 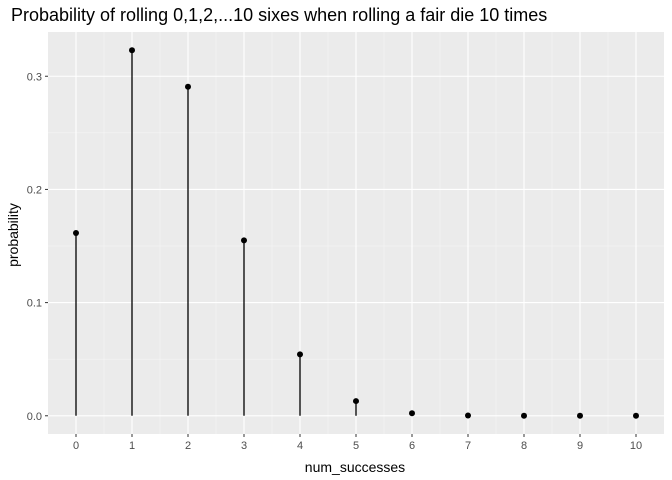 I want to click on y-tick-label: 0.2, so click(x=34, y=190).